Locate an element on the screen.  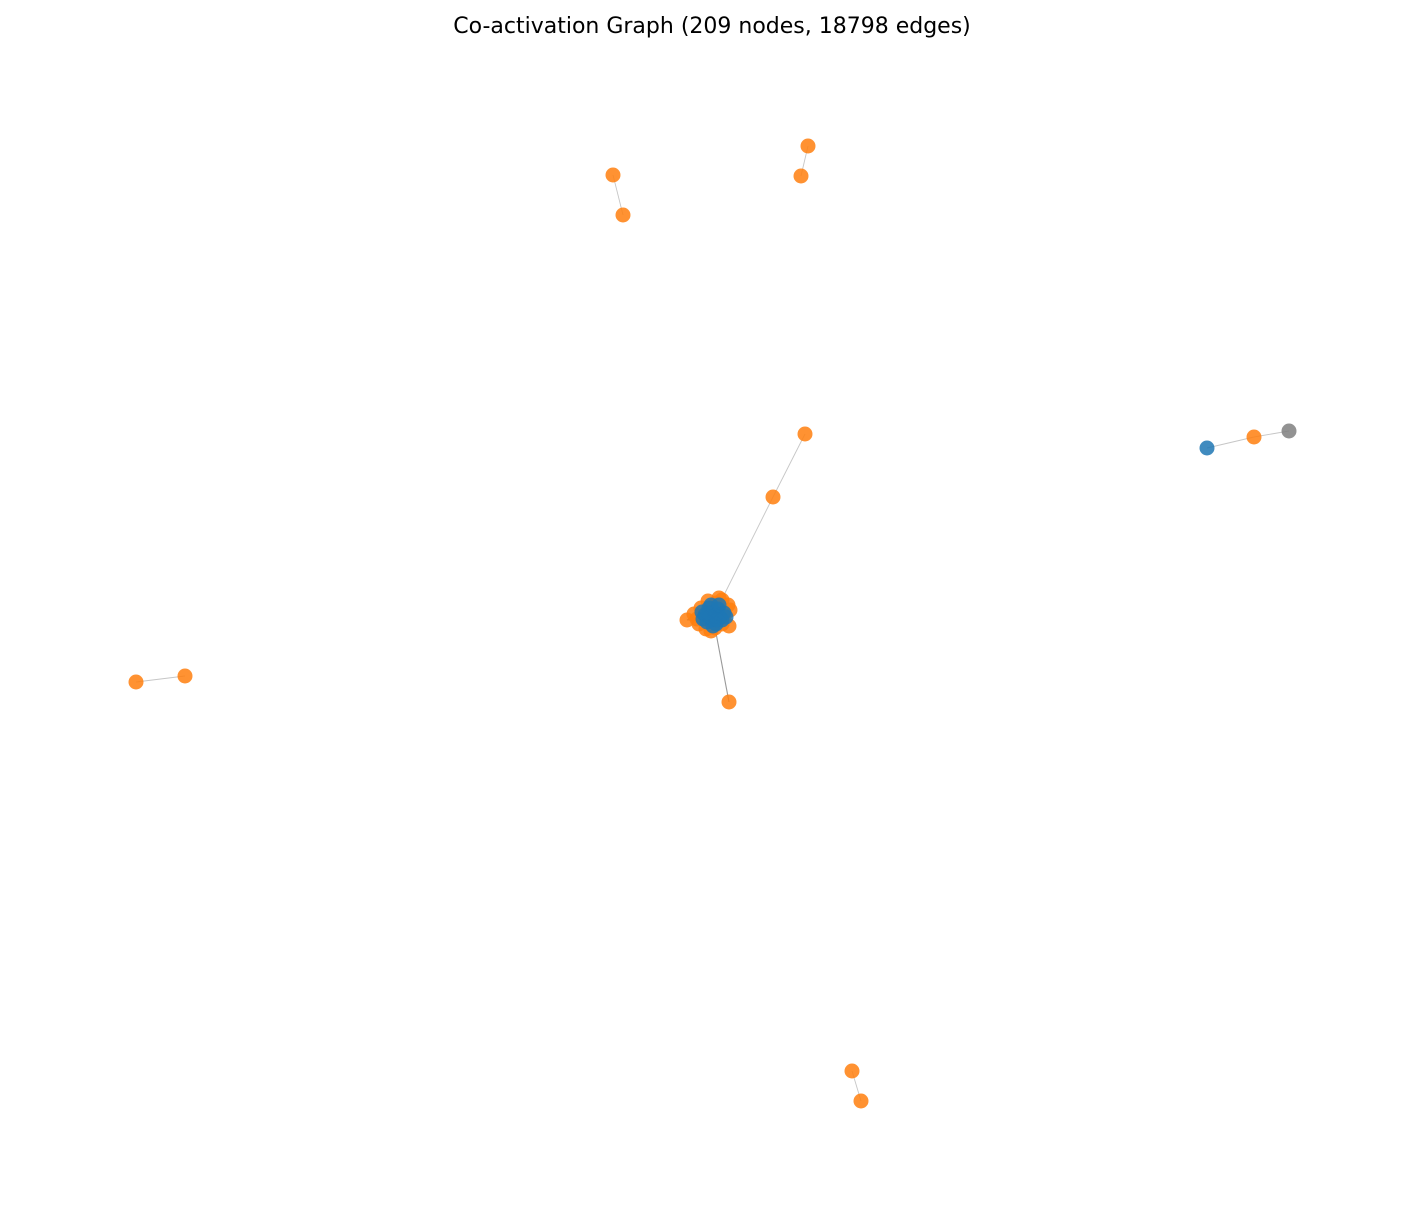
graph-node-pC1 is located at coordinates (136, 682).